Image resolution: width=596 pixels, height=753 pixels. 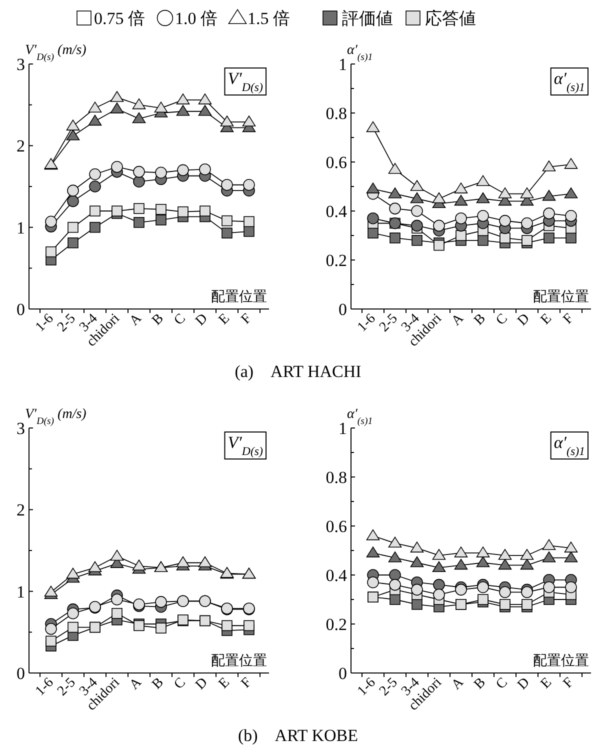 What do you see at coordinates (276, 18) in the screenshot?
I see `legend: 0.75 倍 1.0 倍 1.5 倍 評価値 応答値` at bounding box center [276, 18].